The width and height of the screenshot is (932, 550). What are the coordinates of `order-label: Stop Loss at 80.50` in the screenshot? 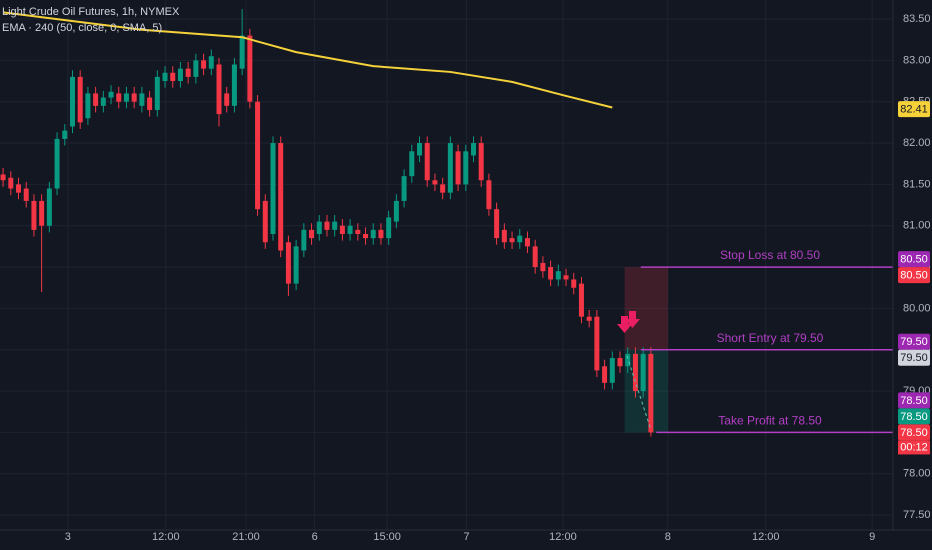 It's located at (770, 255).